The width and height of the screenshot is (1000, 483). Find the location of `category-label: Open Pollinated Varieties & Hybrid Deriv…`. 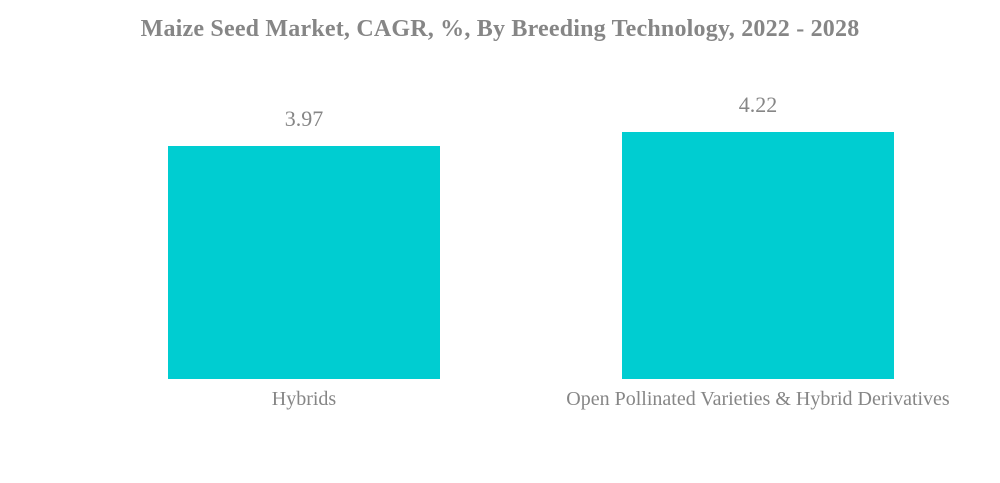

category-label: Open Pollinated Varieties & Hybrid Deriv… is located at coordinates (758, 399).